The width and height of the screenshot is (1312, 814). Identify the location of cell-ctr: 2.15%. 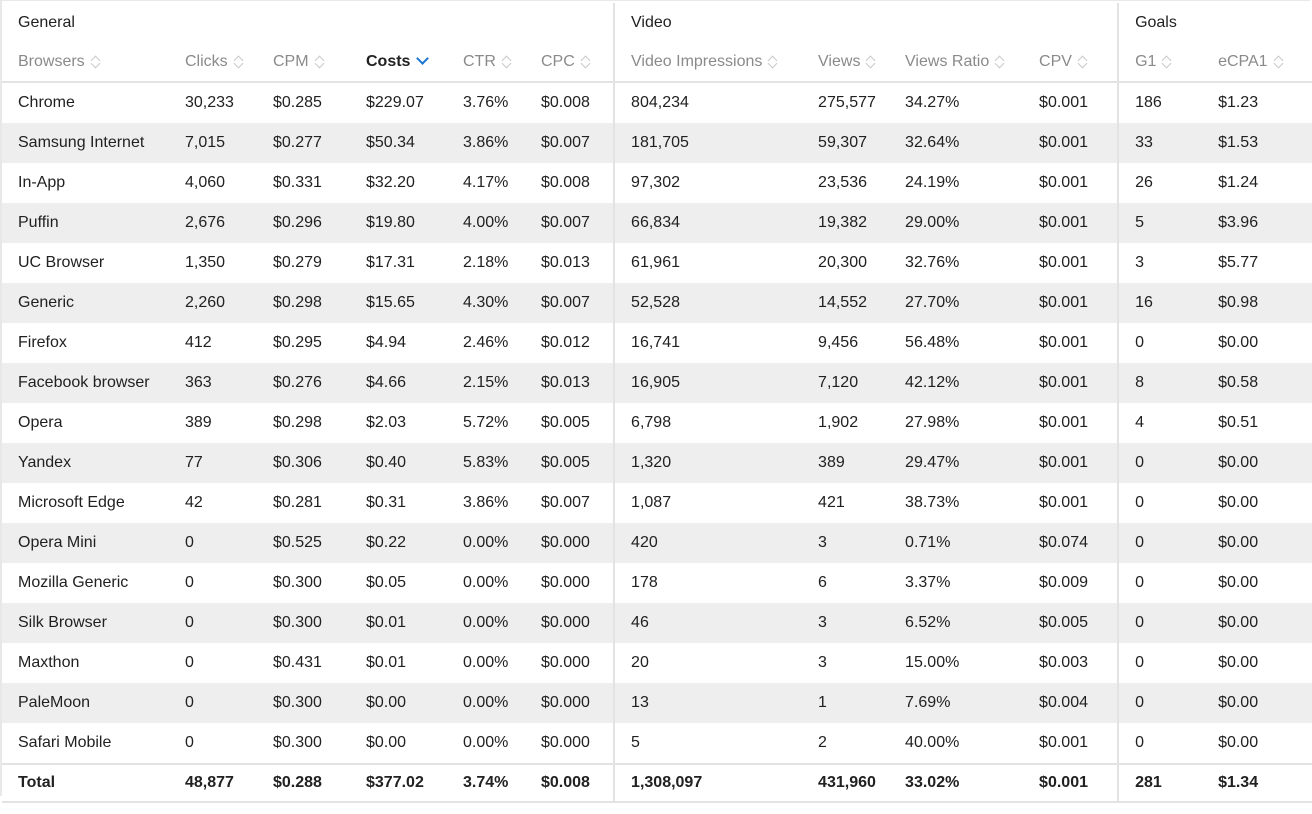
(486, 383).